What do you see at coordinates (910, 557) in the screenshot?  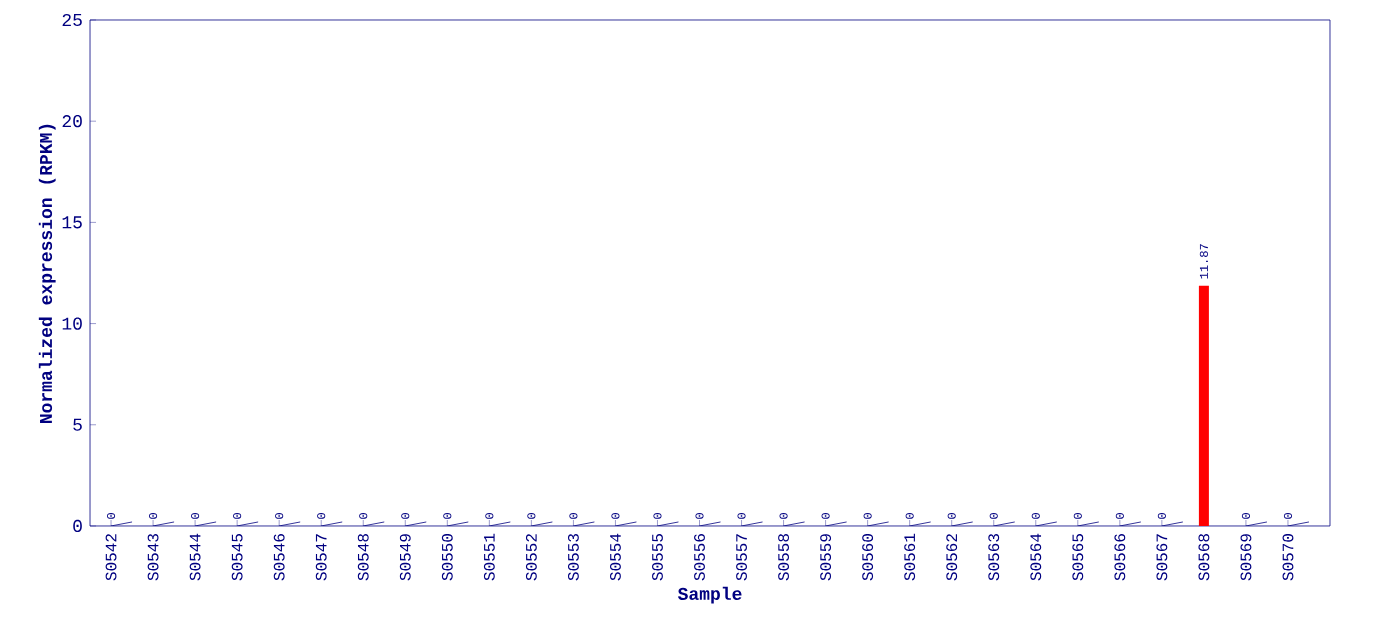 I see `x-tick-label: S0561` at bounding box center [910, 557].